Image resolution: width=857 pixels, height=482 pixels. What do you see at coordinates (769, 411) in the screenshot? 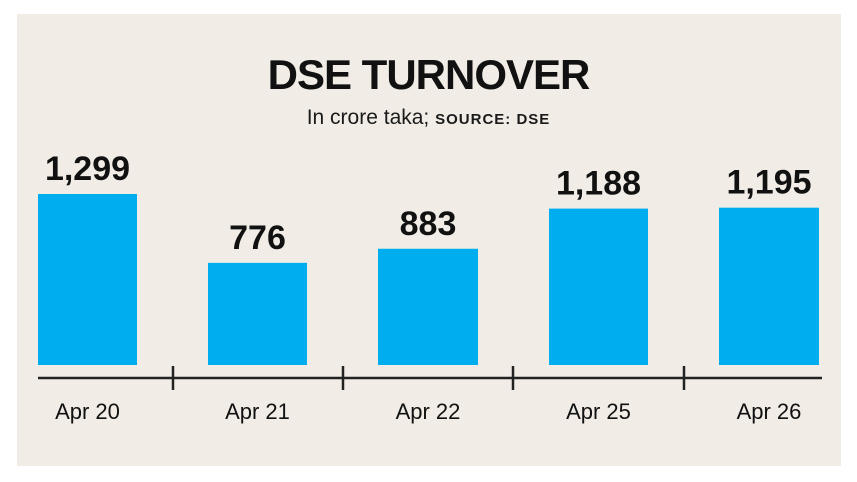
I see `x-tick-label: Apr 26` at bounding box center [769, 411].